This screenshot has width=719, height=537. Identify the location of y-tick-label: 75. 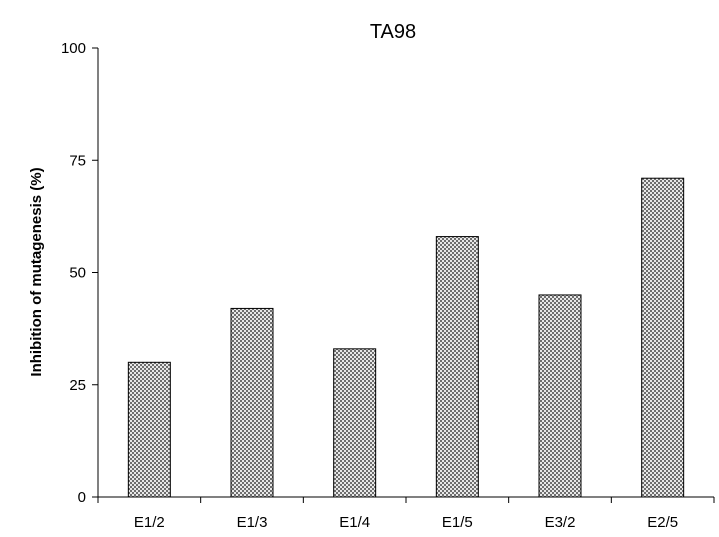
(77, 160).